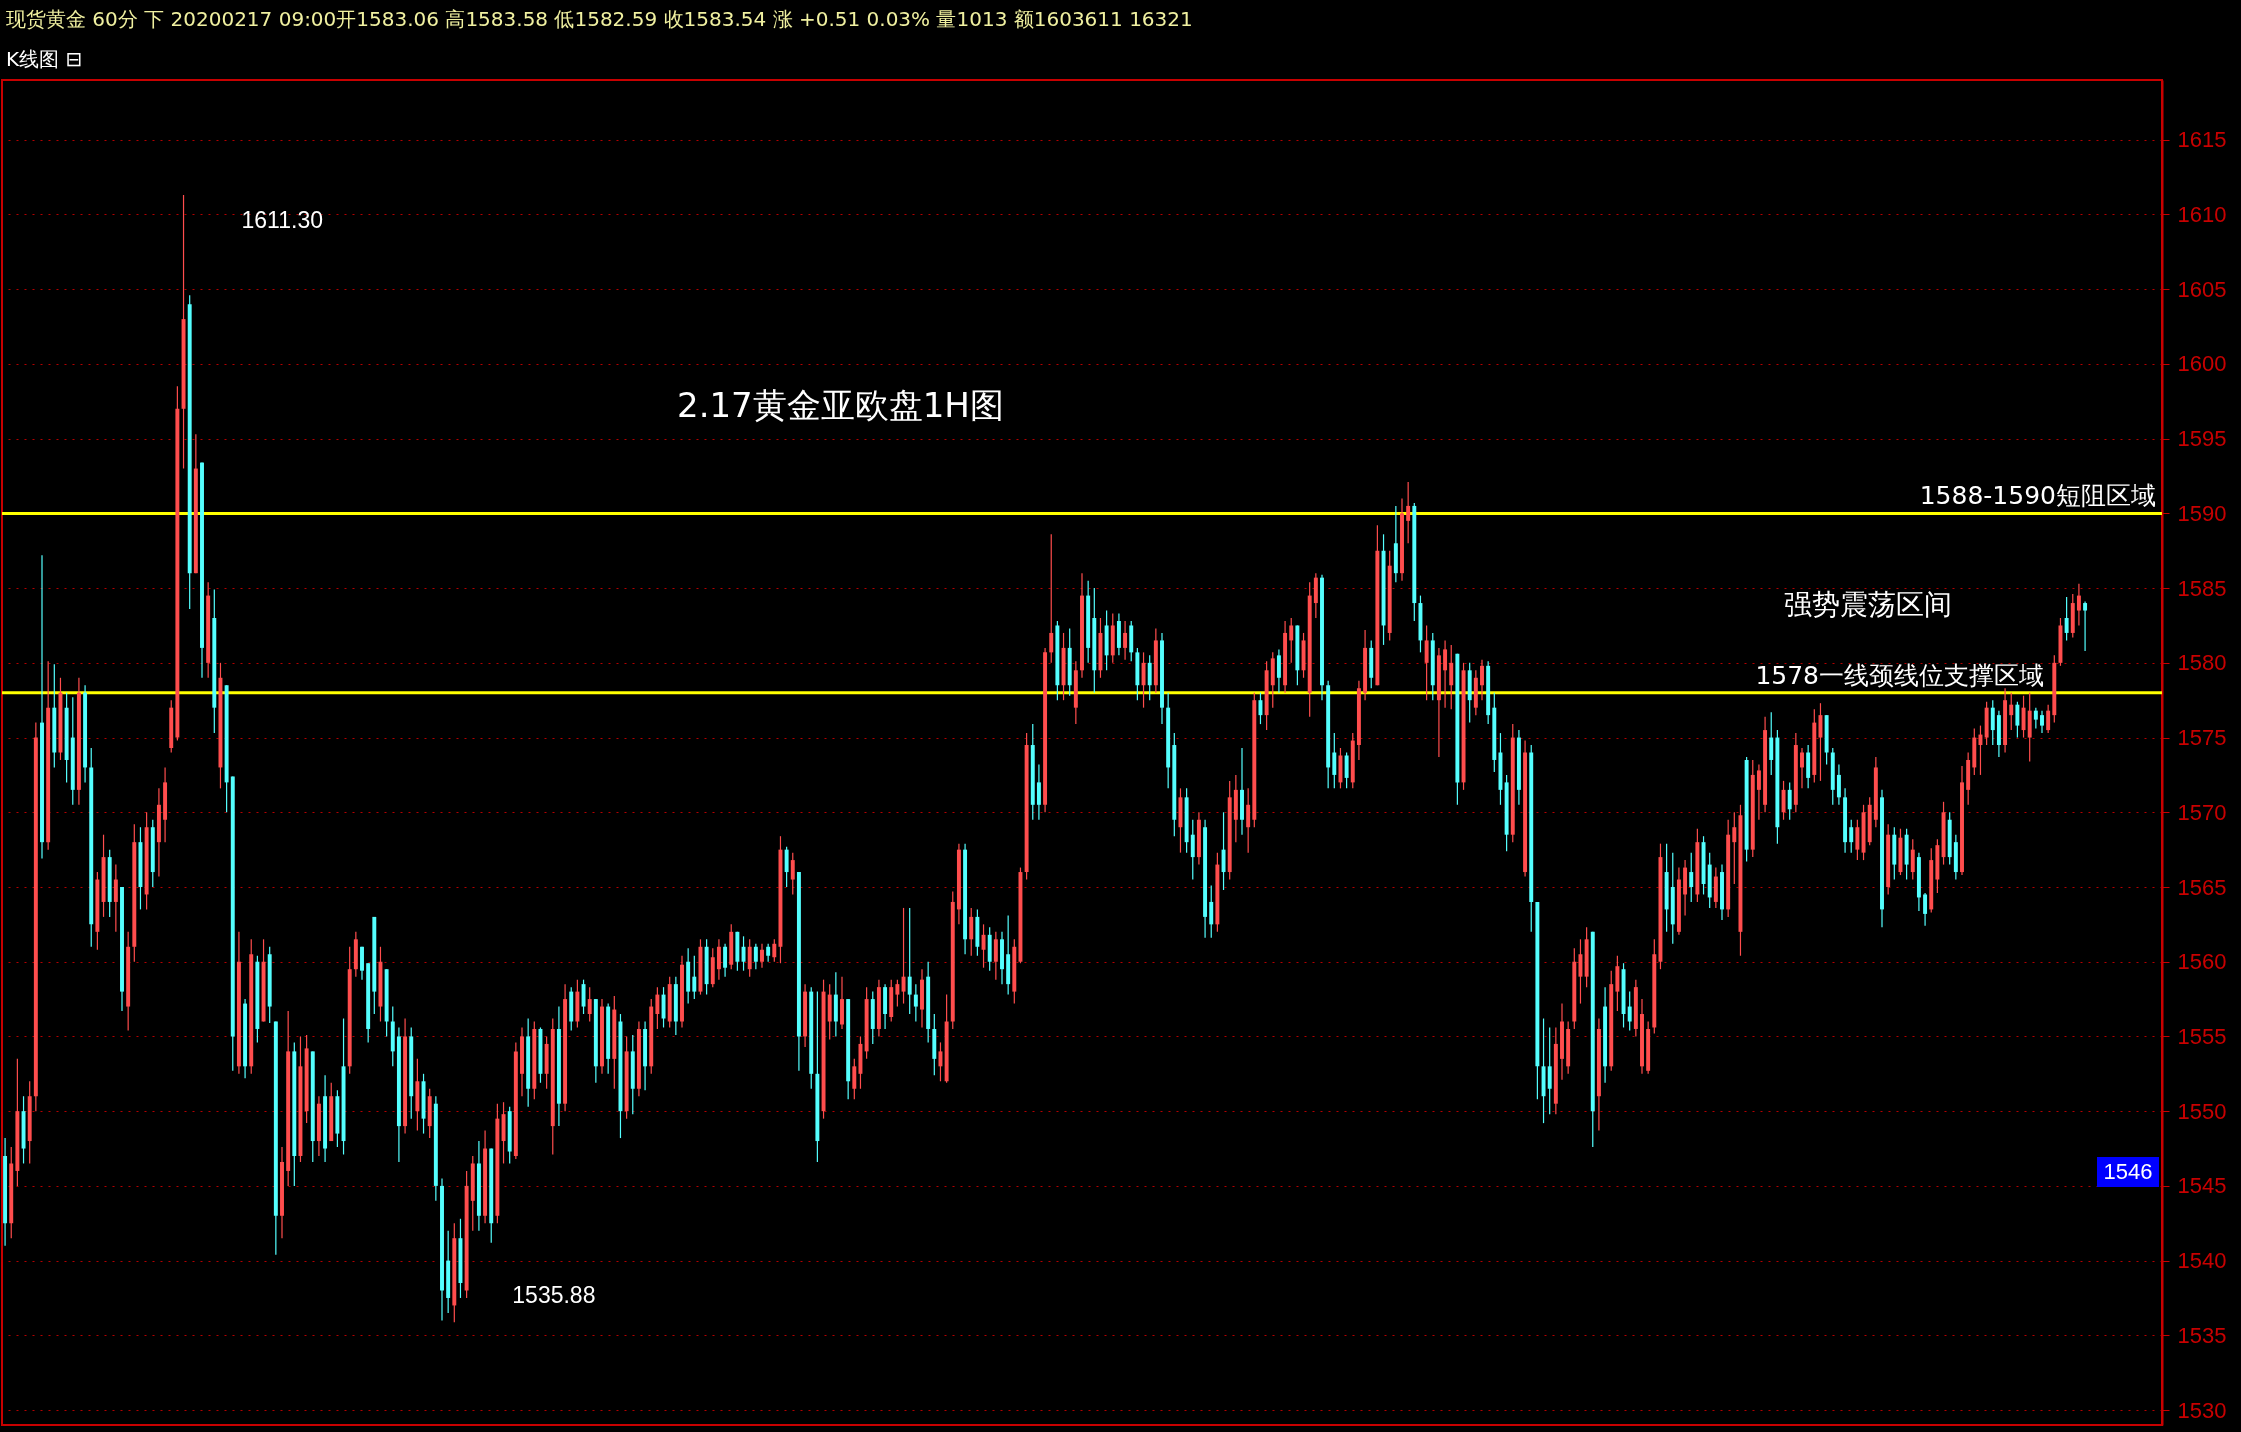  What do you see at coordinates (2202, 1261) in the screenshot?
I see `y-tick-label: 1540` at bounding box center [2202, 1261].